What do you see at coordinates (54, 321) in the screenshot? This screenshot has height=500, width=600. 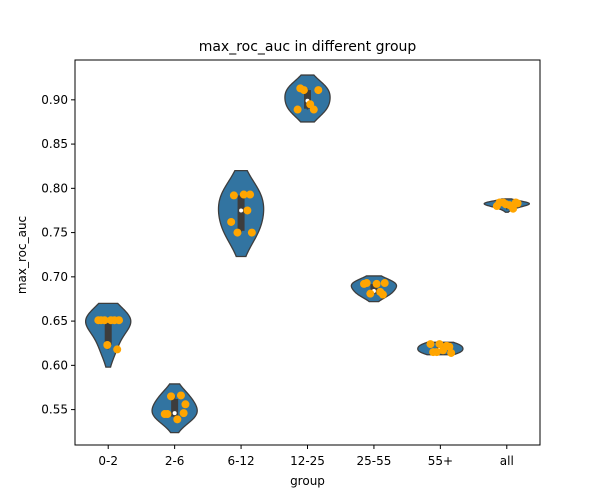 I see `y-tick-label: 0.65` at bounding box center [54, 321].